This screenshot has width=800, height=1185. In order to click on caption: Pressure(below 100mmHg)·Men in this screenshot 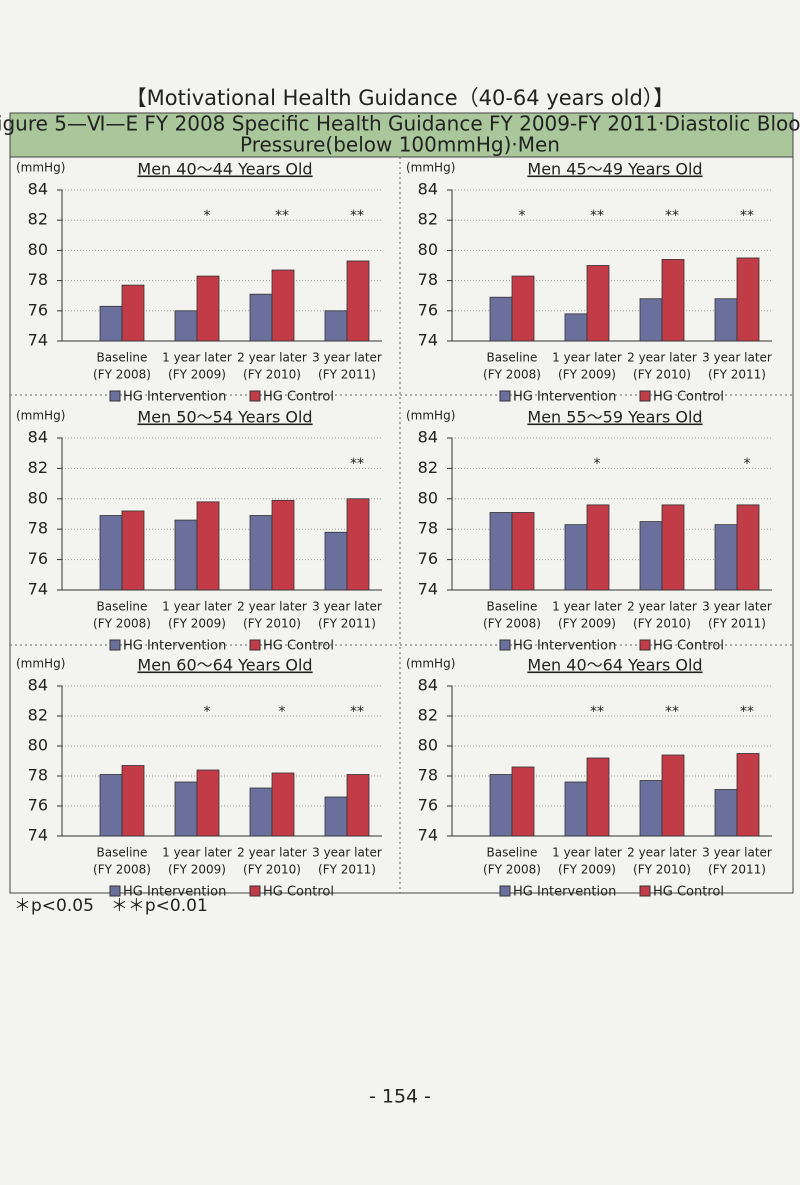, I will do `click(400, 145)`.